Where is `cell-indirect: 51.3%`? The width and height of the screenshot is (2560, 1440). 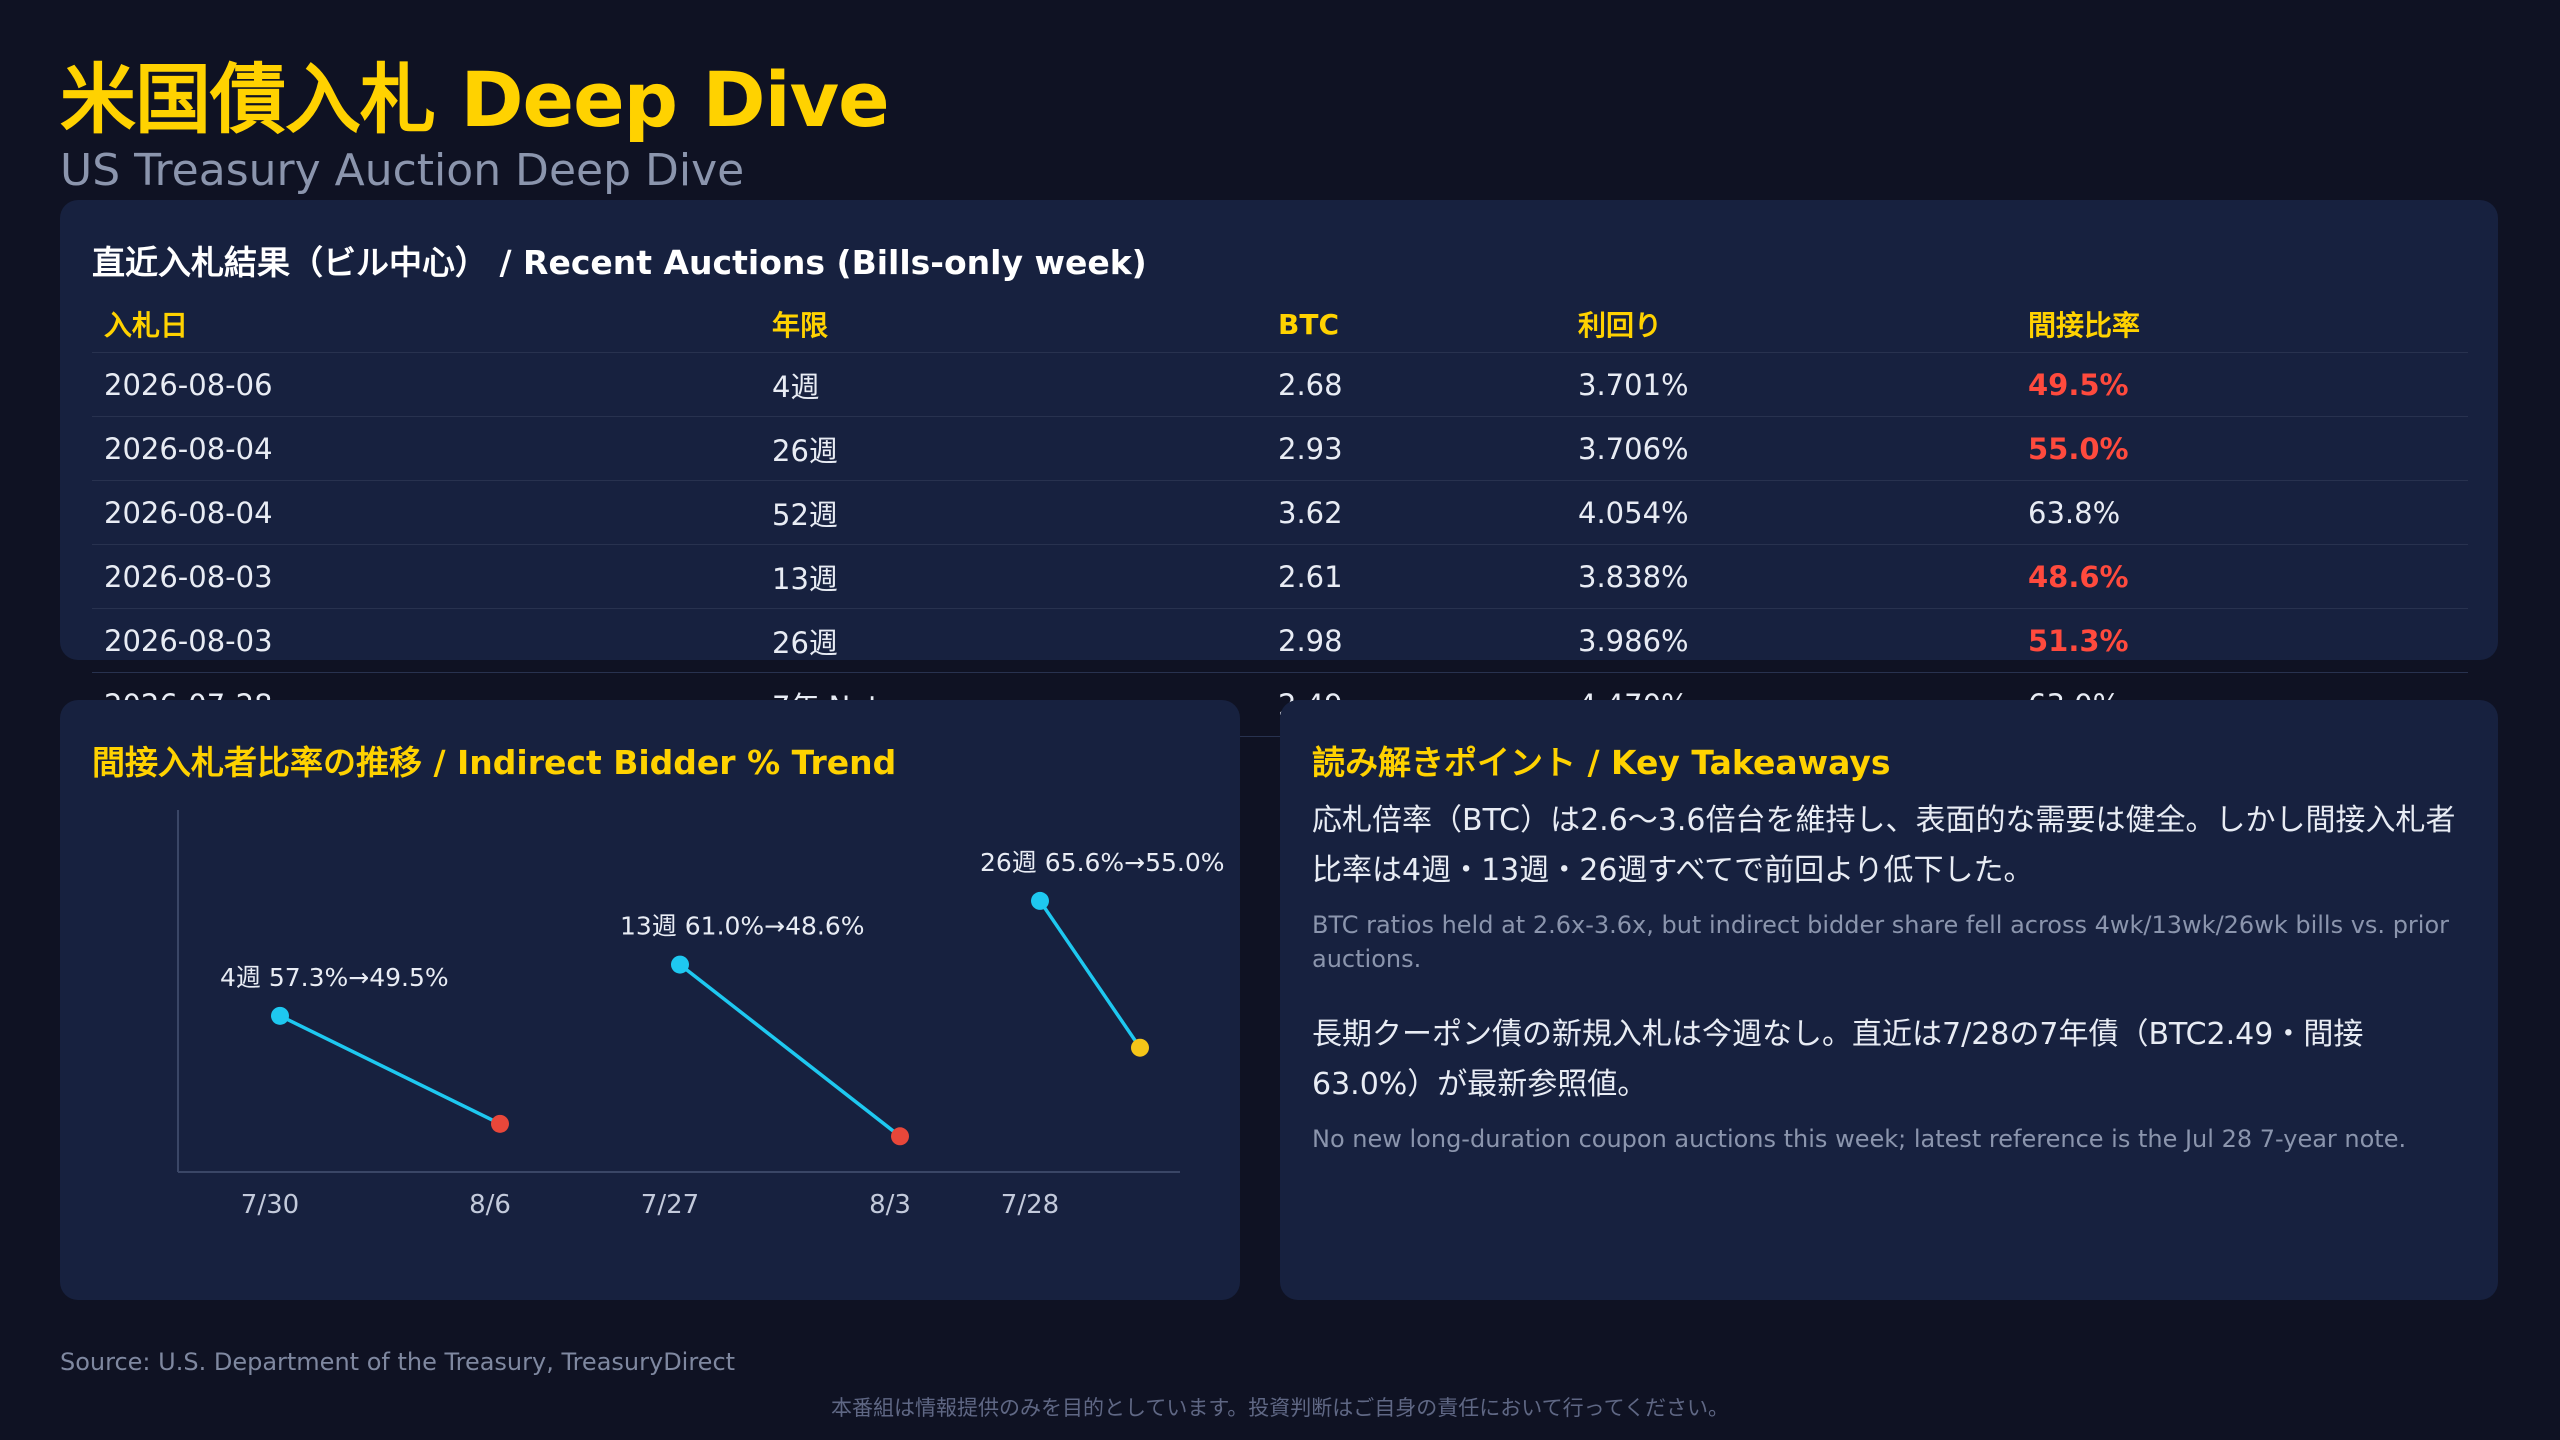
cell-indirect: 51.3% is located at coordinates (2078, 640).